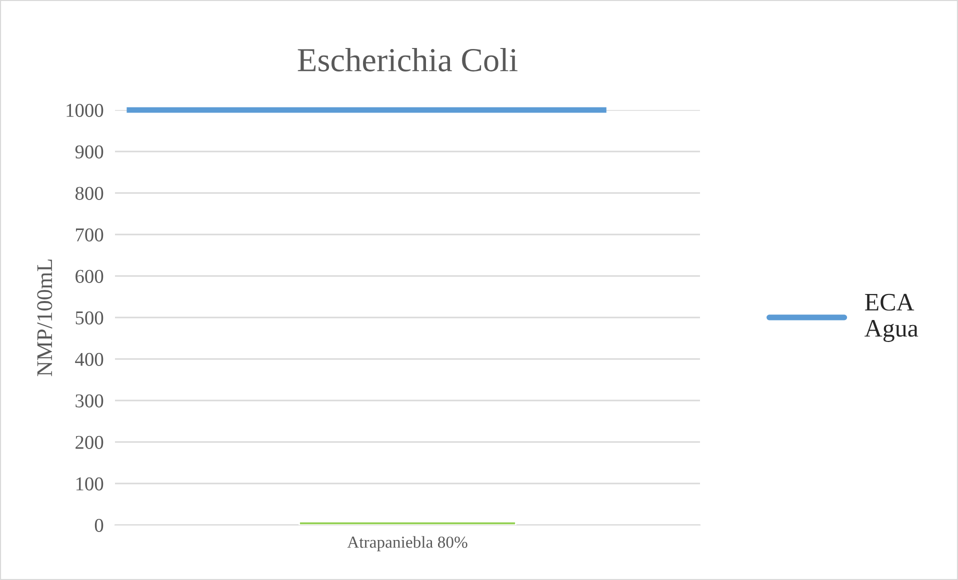 The image size is (958, 580). What do you see at coordinates (89, 193) in the screenshot?
I see `y-tick-label: 800` at bounding box center [89, 193].